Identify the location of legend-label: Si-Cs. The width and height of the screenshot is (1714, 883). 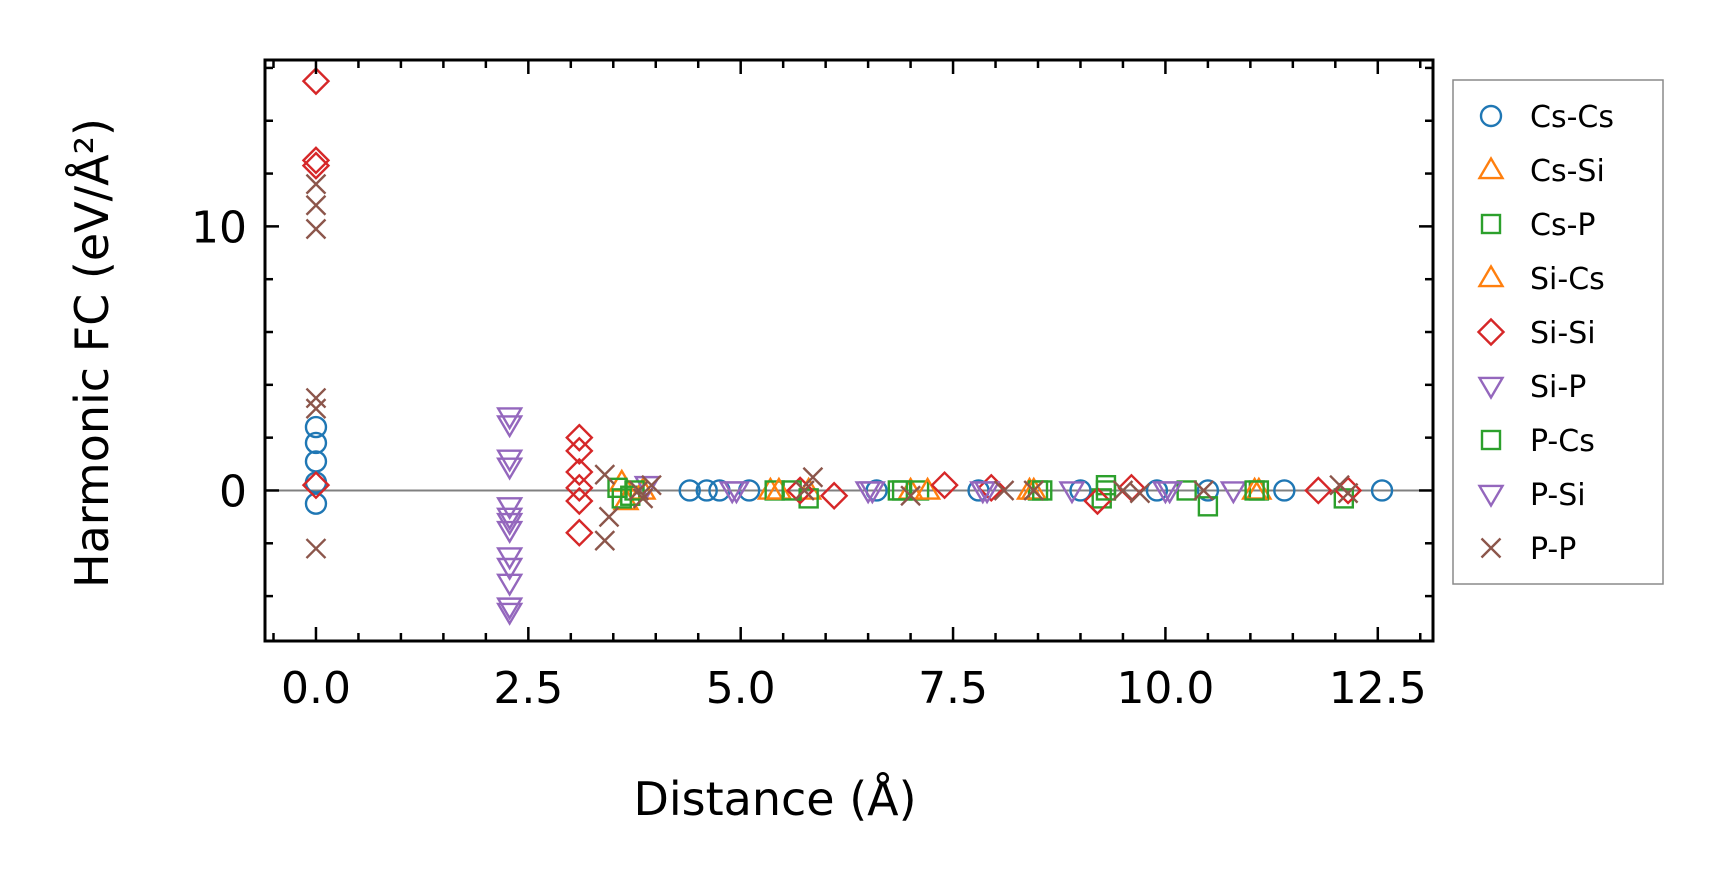
(1567, 279).